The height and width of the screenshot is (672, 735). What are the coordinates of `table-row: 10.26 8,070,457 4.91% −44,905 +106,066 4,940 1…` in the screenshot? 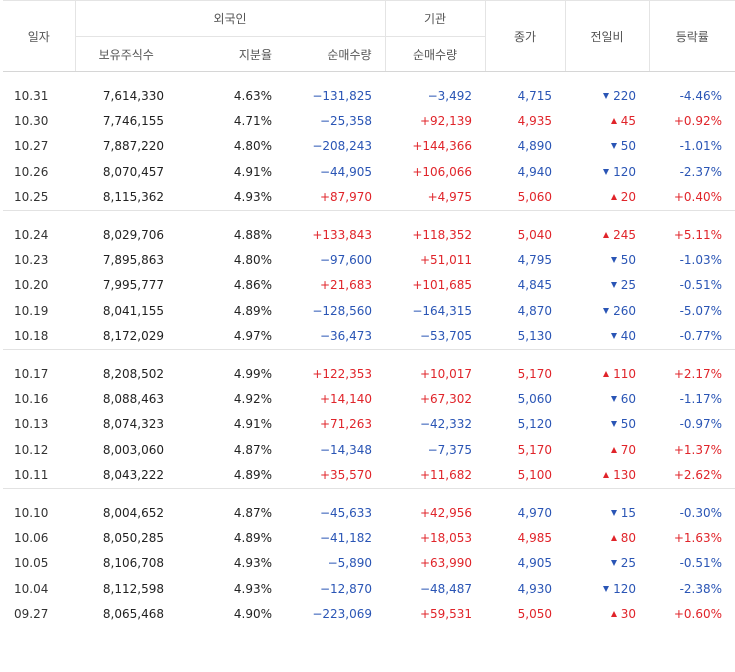 It's located at (369, 171).